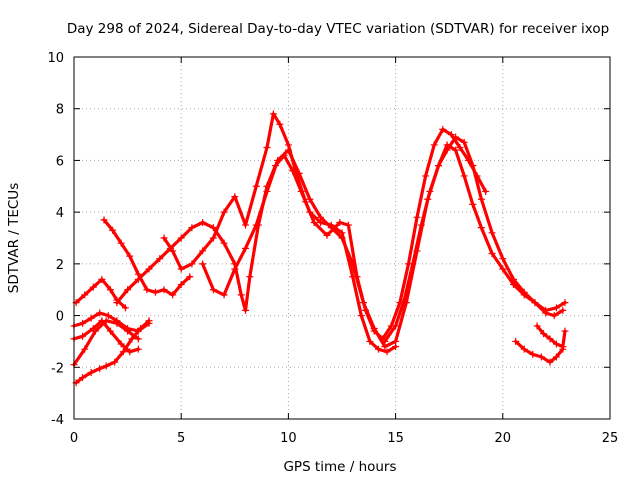 This screenshot has height=480, width=640. What do you see at coordinates (55, 58) in the screenshot?
I see `y-tick-label: 10` at bounding box center [55, 58].